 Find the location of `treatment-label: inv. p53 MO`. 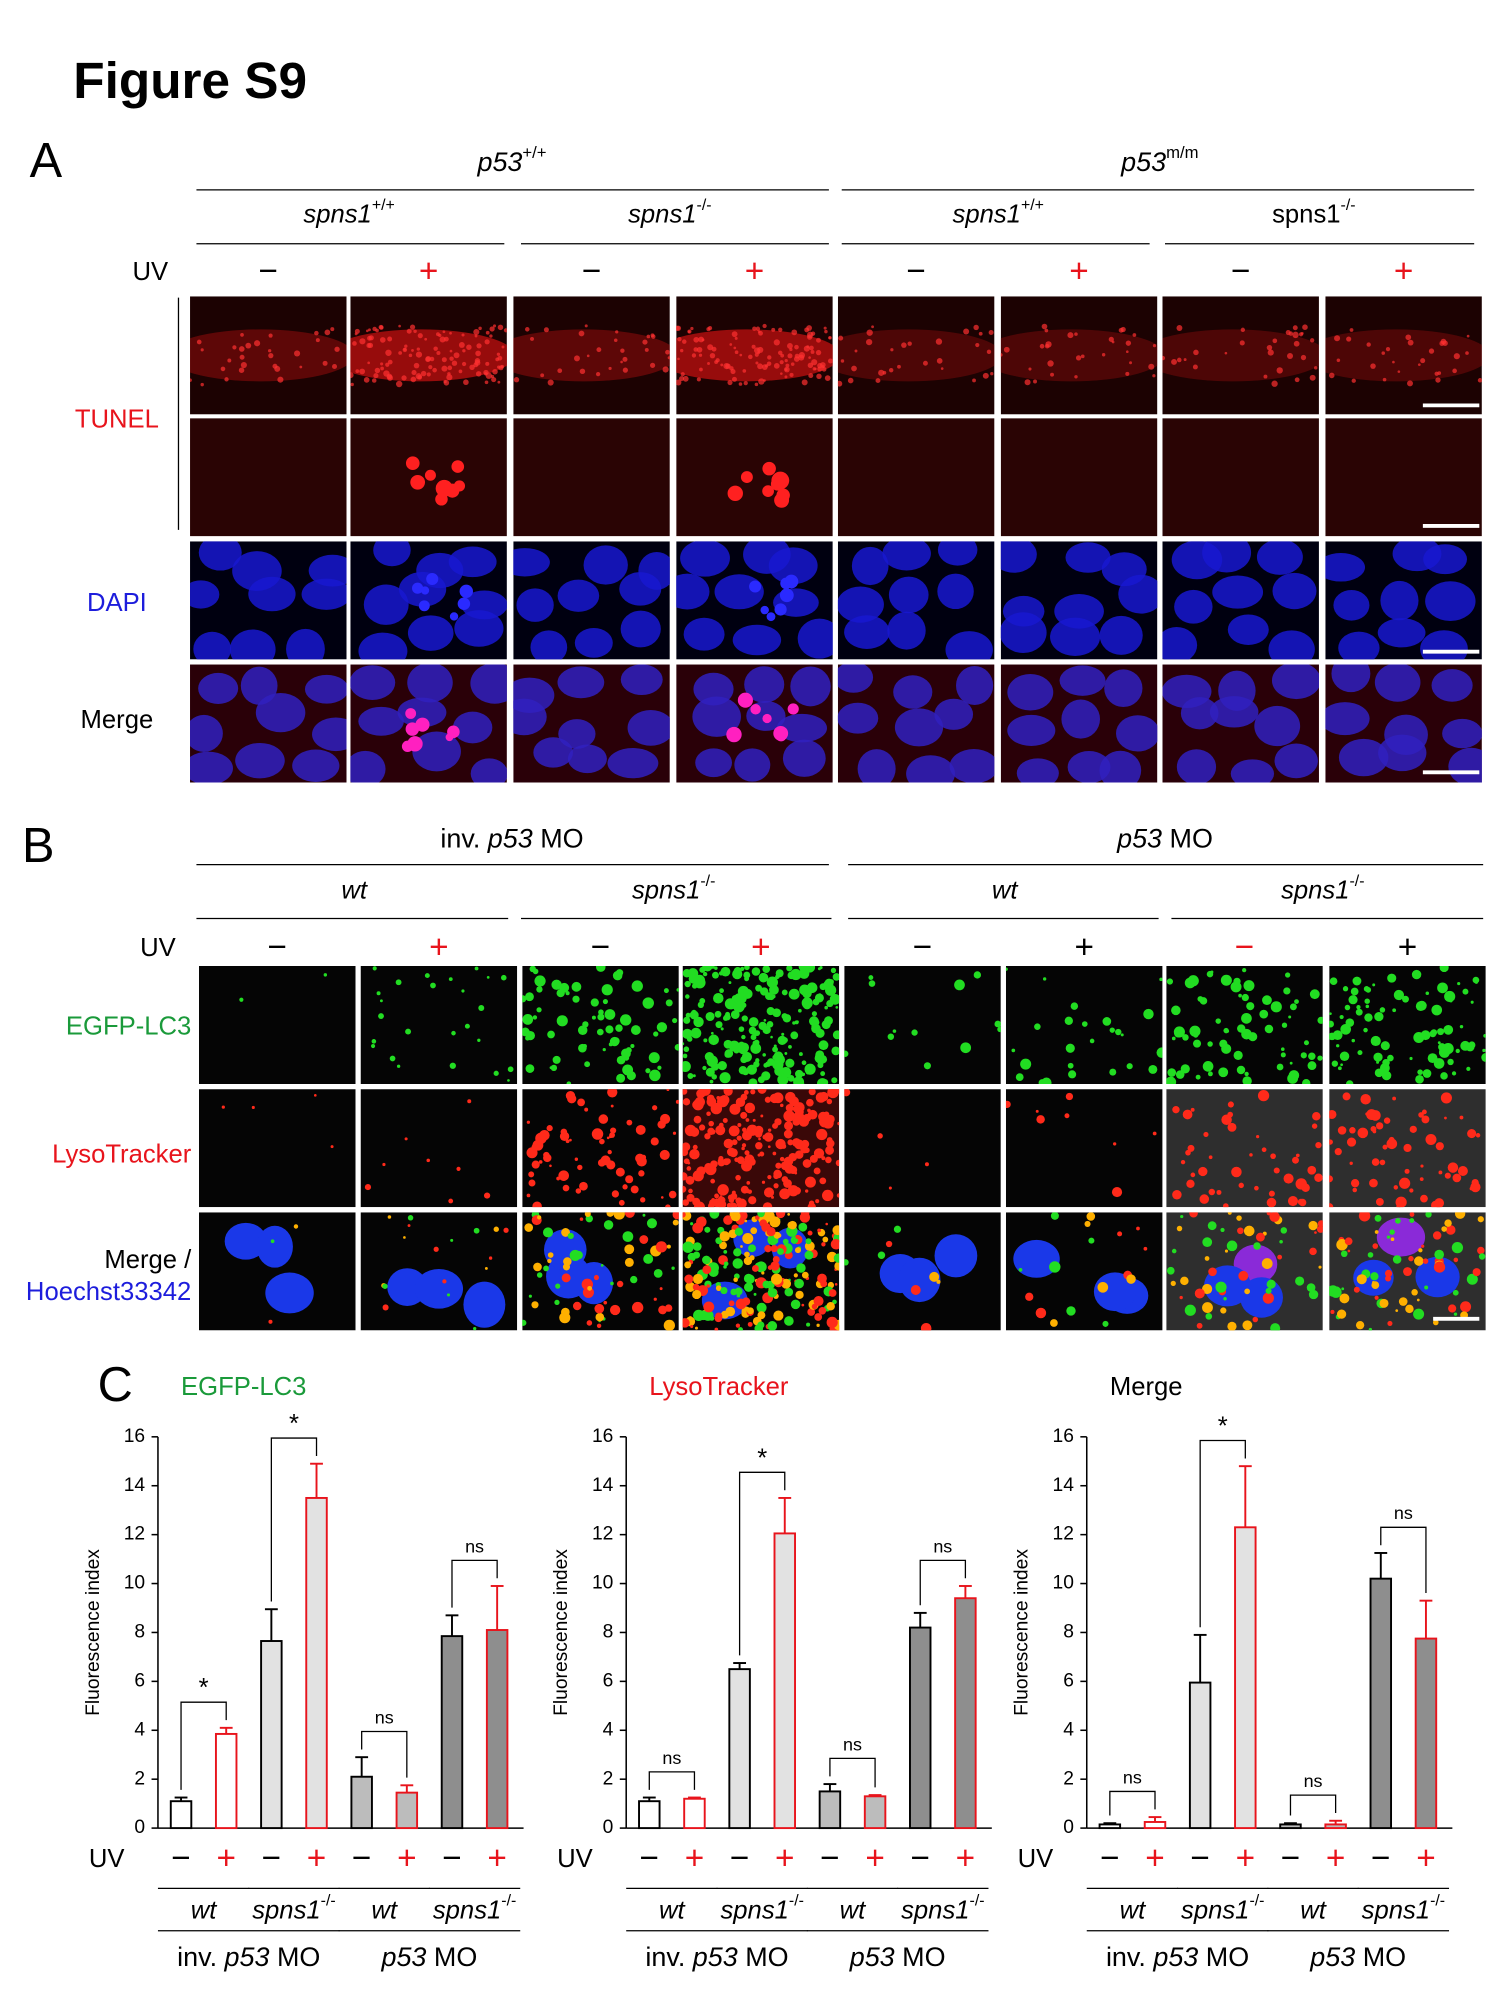

treatment-label: inv. p53 MO is located at coordinates (248, 1957).